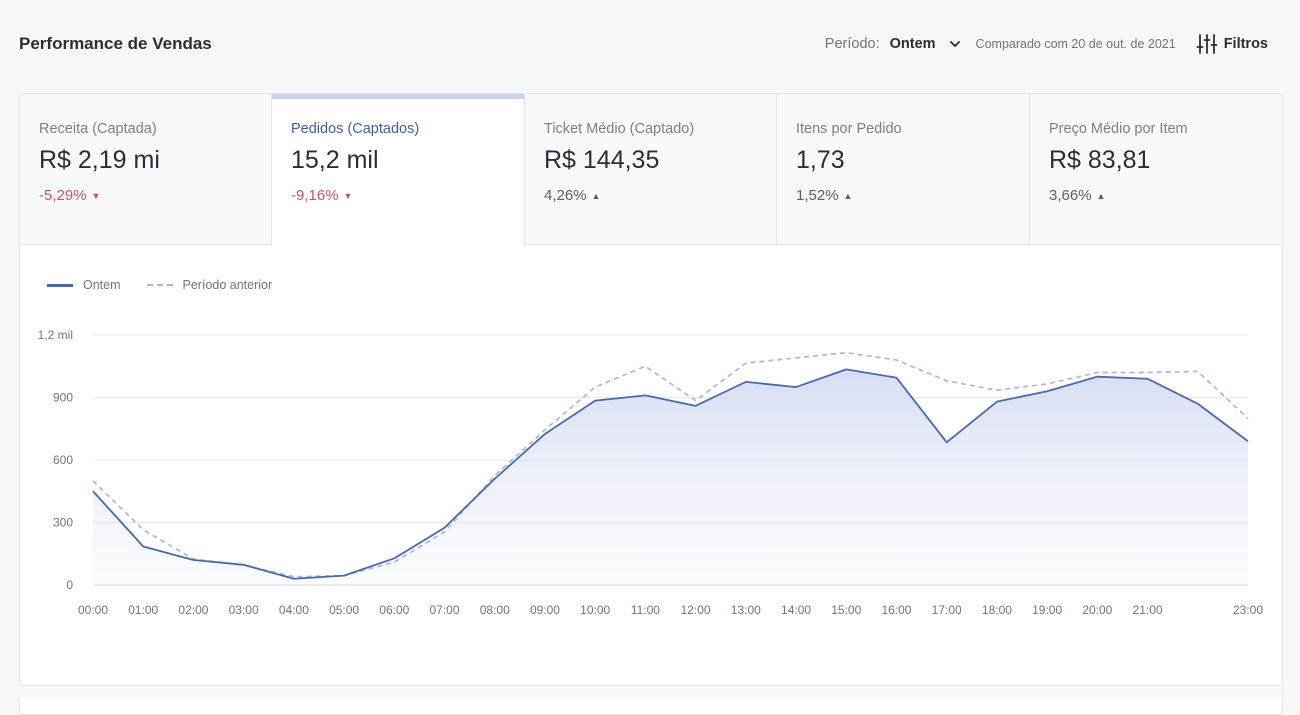 The width and height of the screenshot is (1300, 715). I want to click on x-tick-label: 08:00, so click(495, 610).